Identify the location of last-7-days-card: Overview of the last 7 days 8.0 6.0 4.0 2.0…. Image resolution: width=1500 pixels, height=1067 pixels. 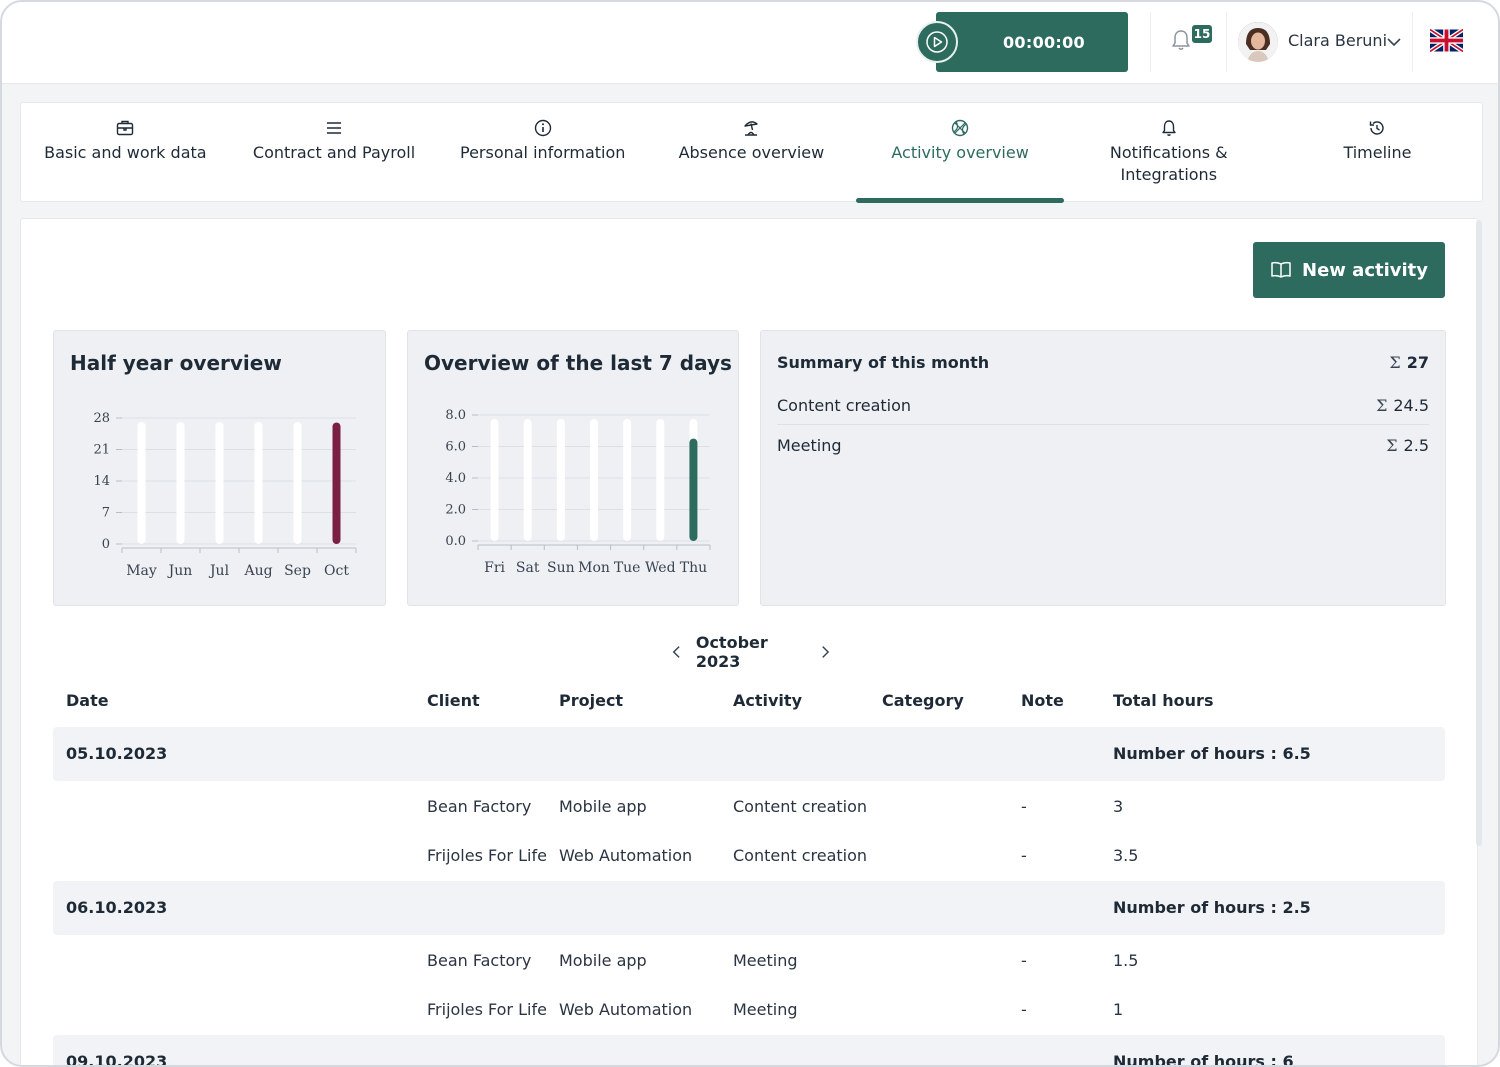
(573, 468).